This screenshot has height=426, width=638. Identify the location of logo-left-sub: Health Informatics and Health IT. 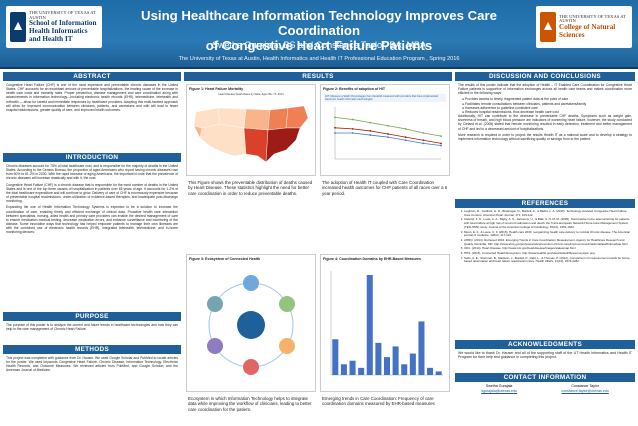
(58, 35).